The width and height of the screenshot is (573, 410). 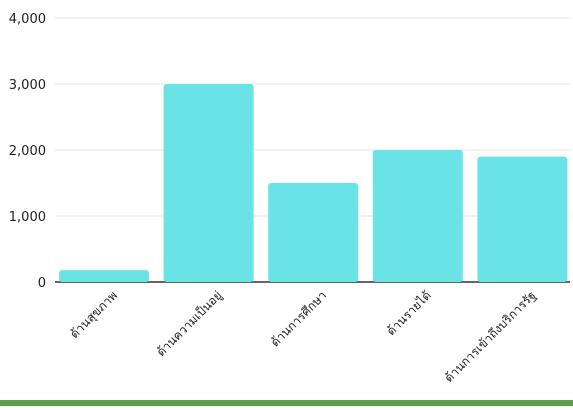 I want to click on bottom-accent-strip, so click(x=286, y=403).